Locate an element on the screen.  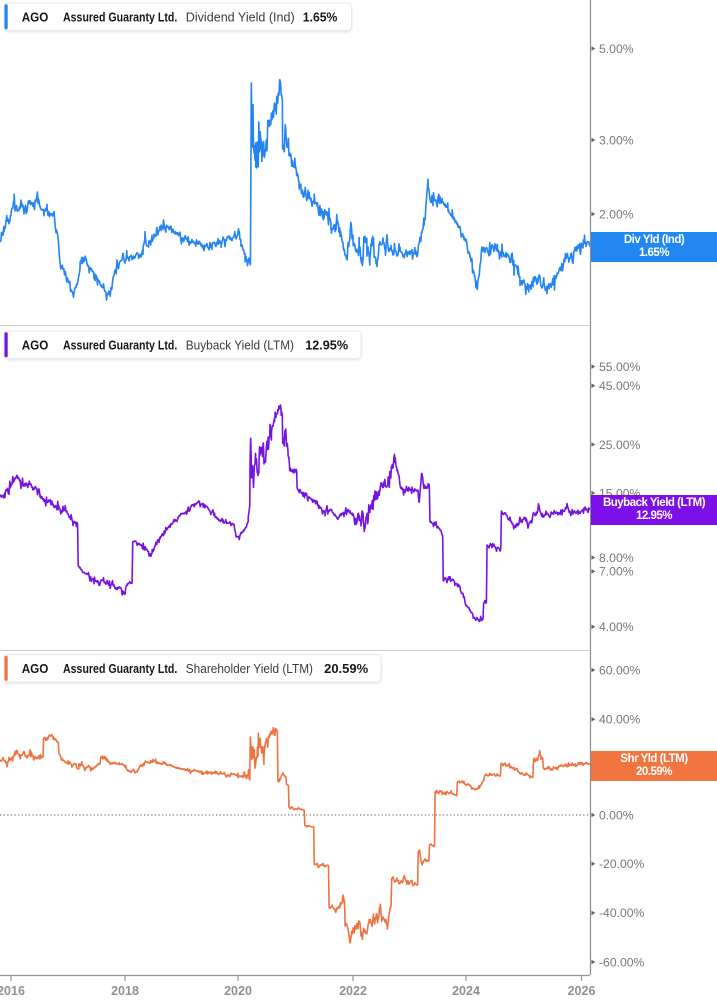
svg-text: -40.00% is located at coordinates (622, 913).